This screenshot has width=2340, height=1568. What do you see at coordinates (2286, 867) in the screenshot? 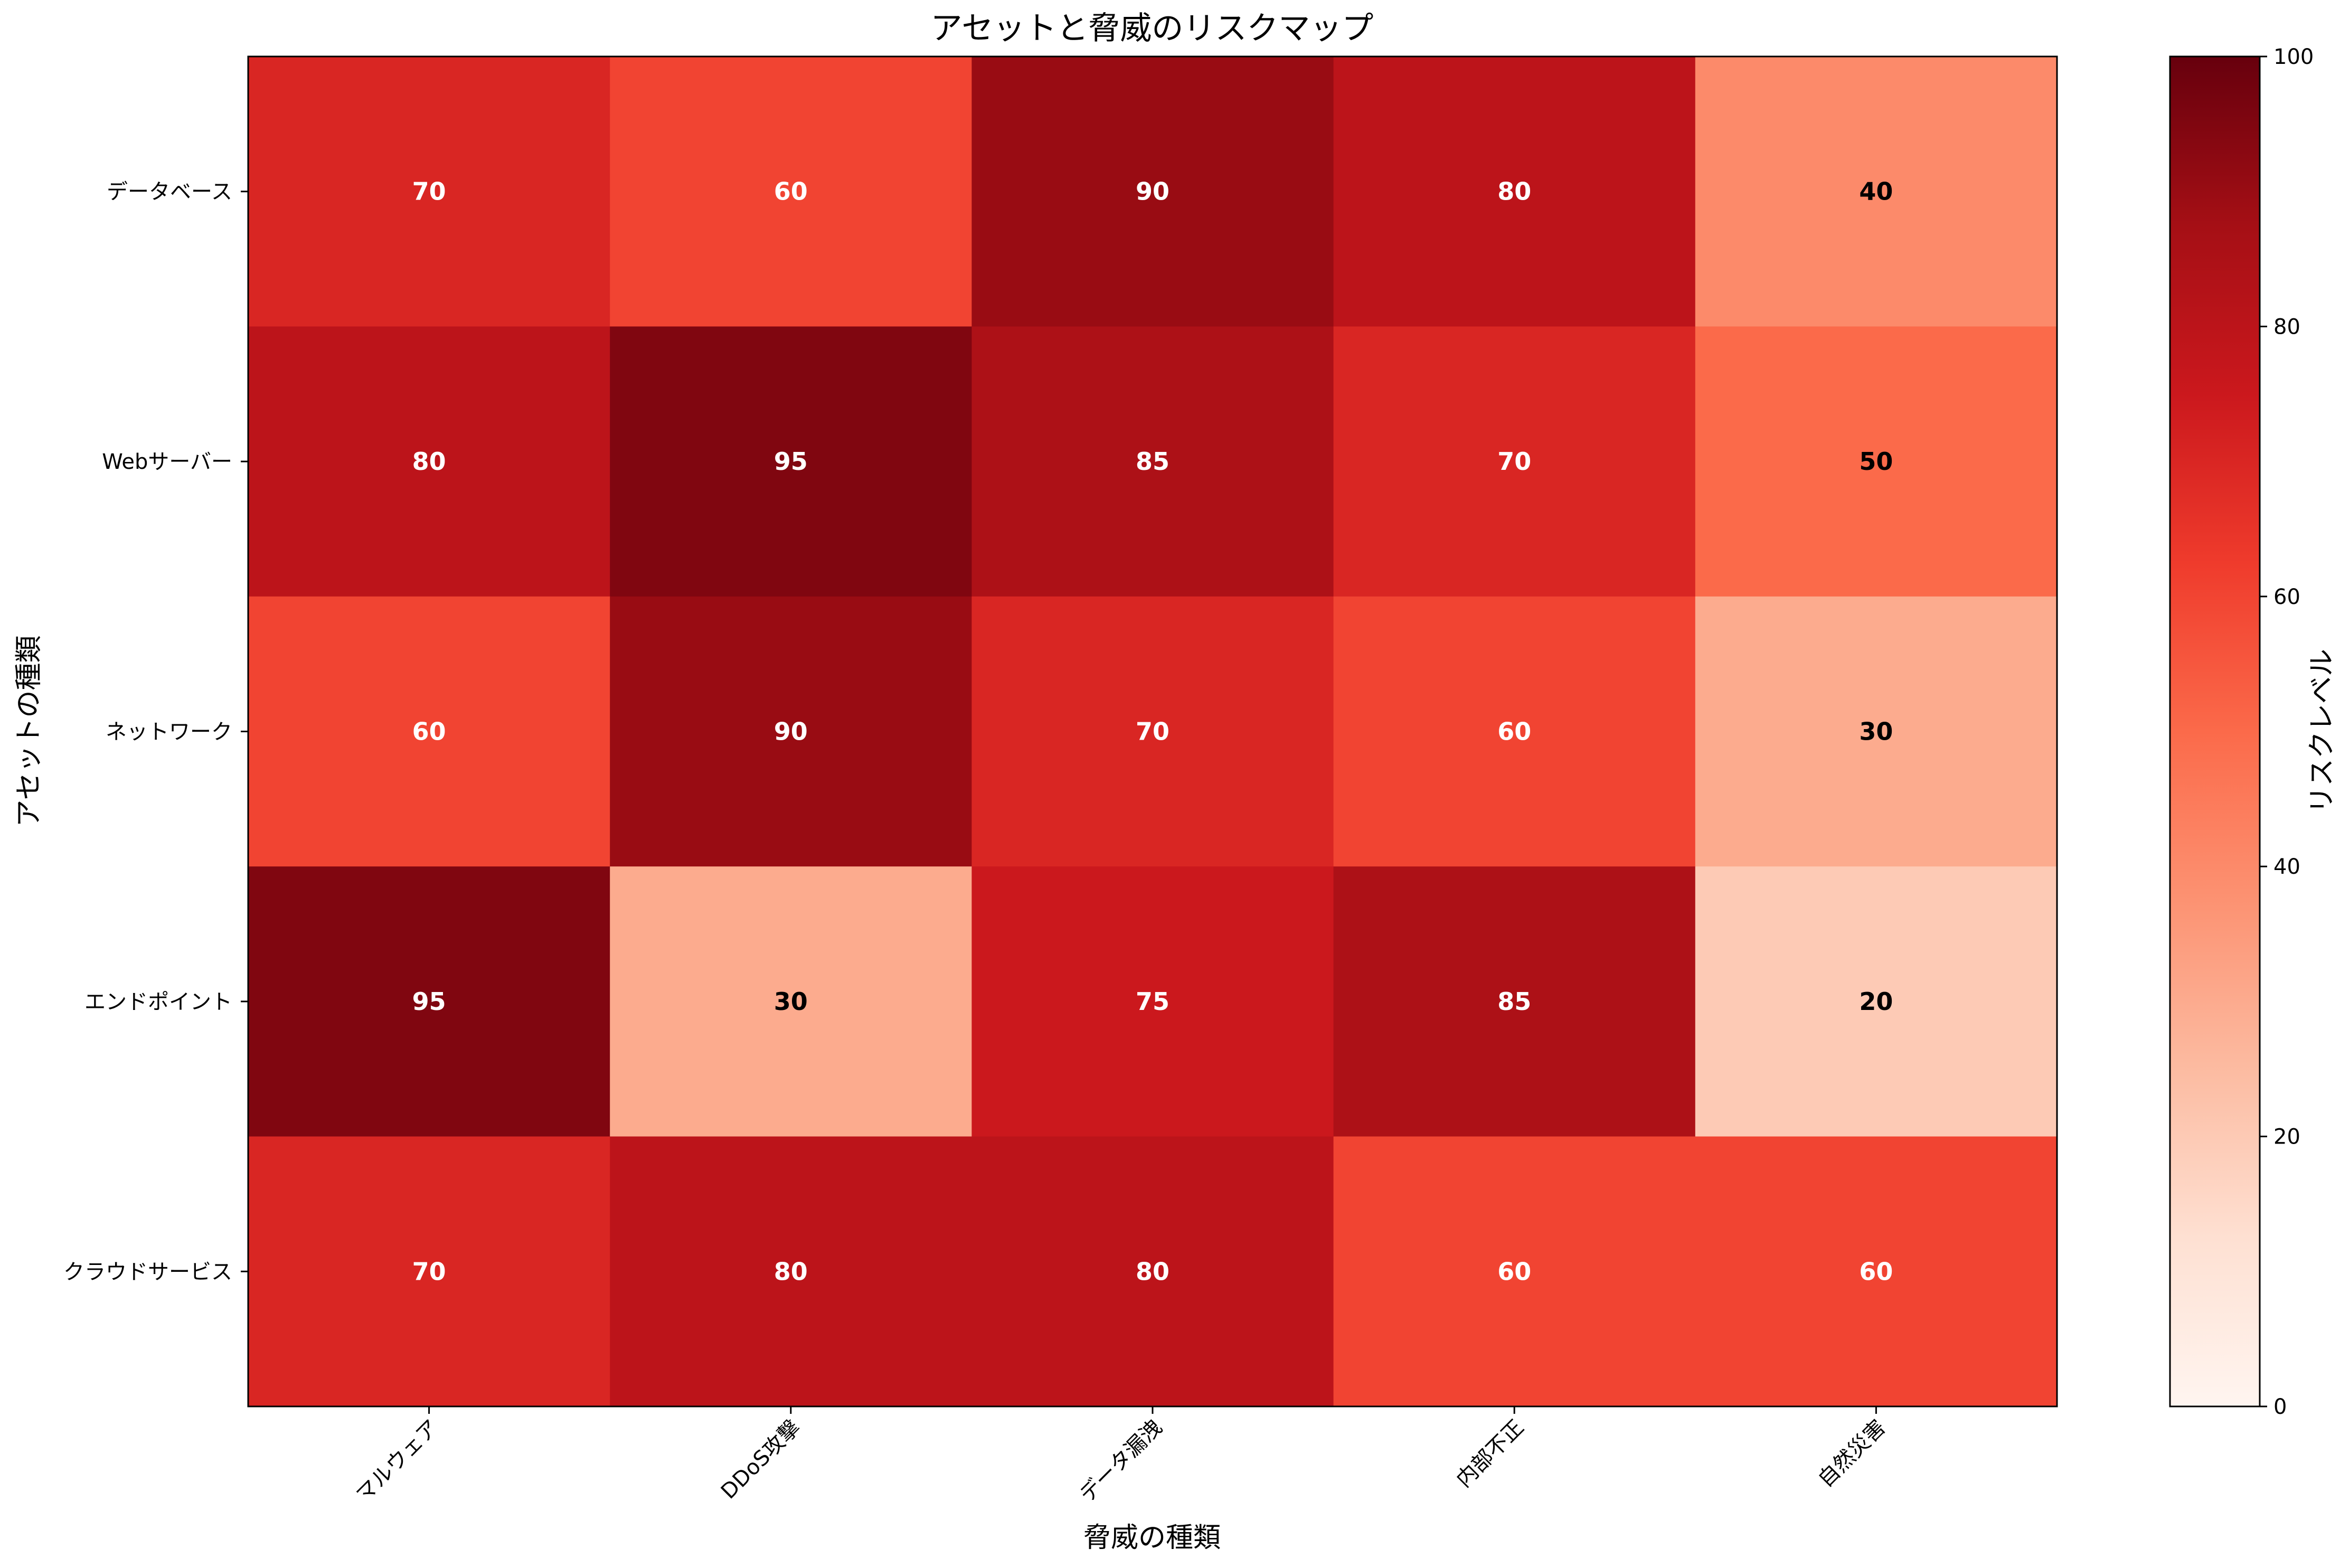
I see `colorbar-tick-label: 40` at bounding box center [2286, 867].